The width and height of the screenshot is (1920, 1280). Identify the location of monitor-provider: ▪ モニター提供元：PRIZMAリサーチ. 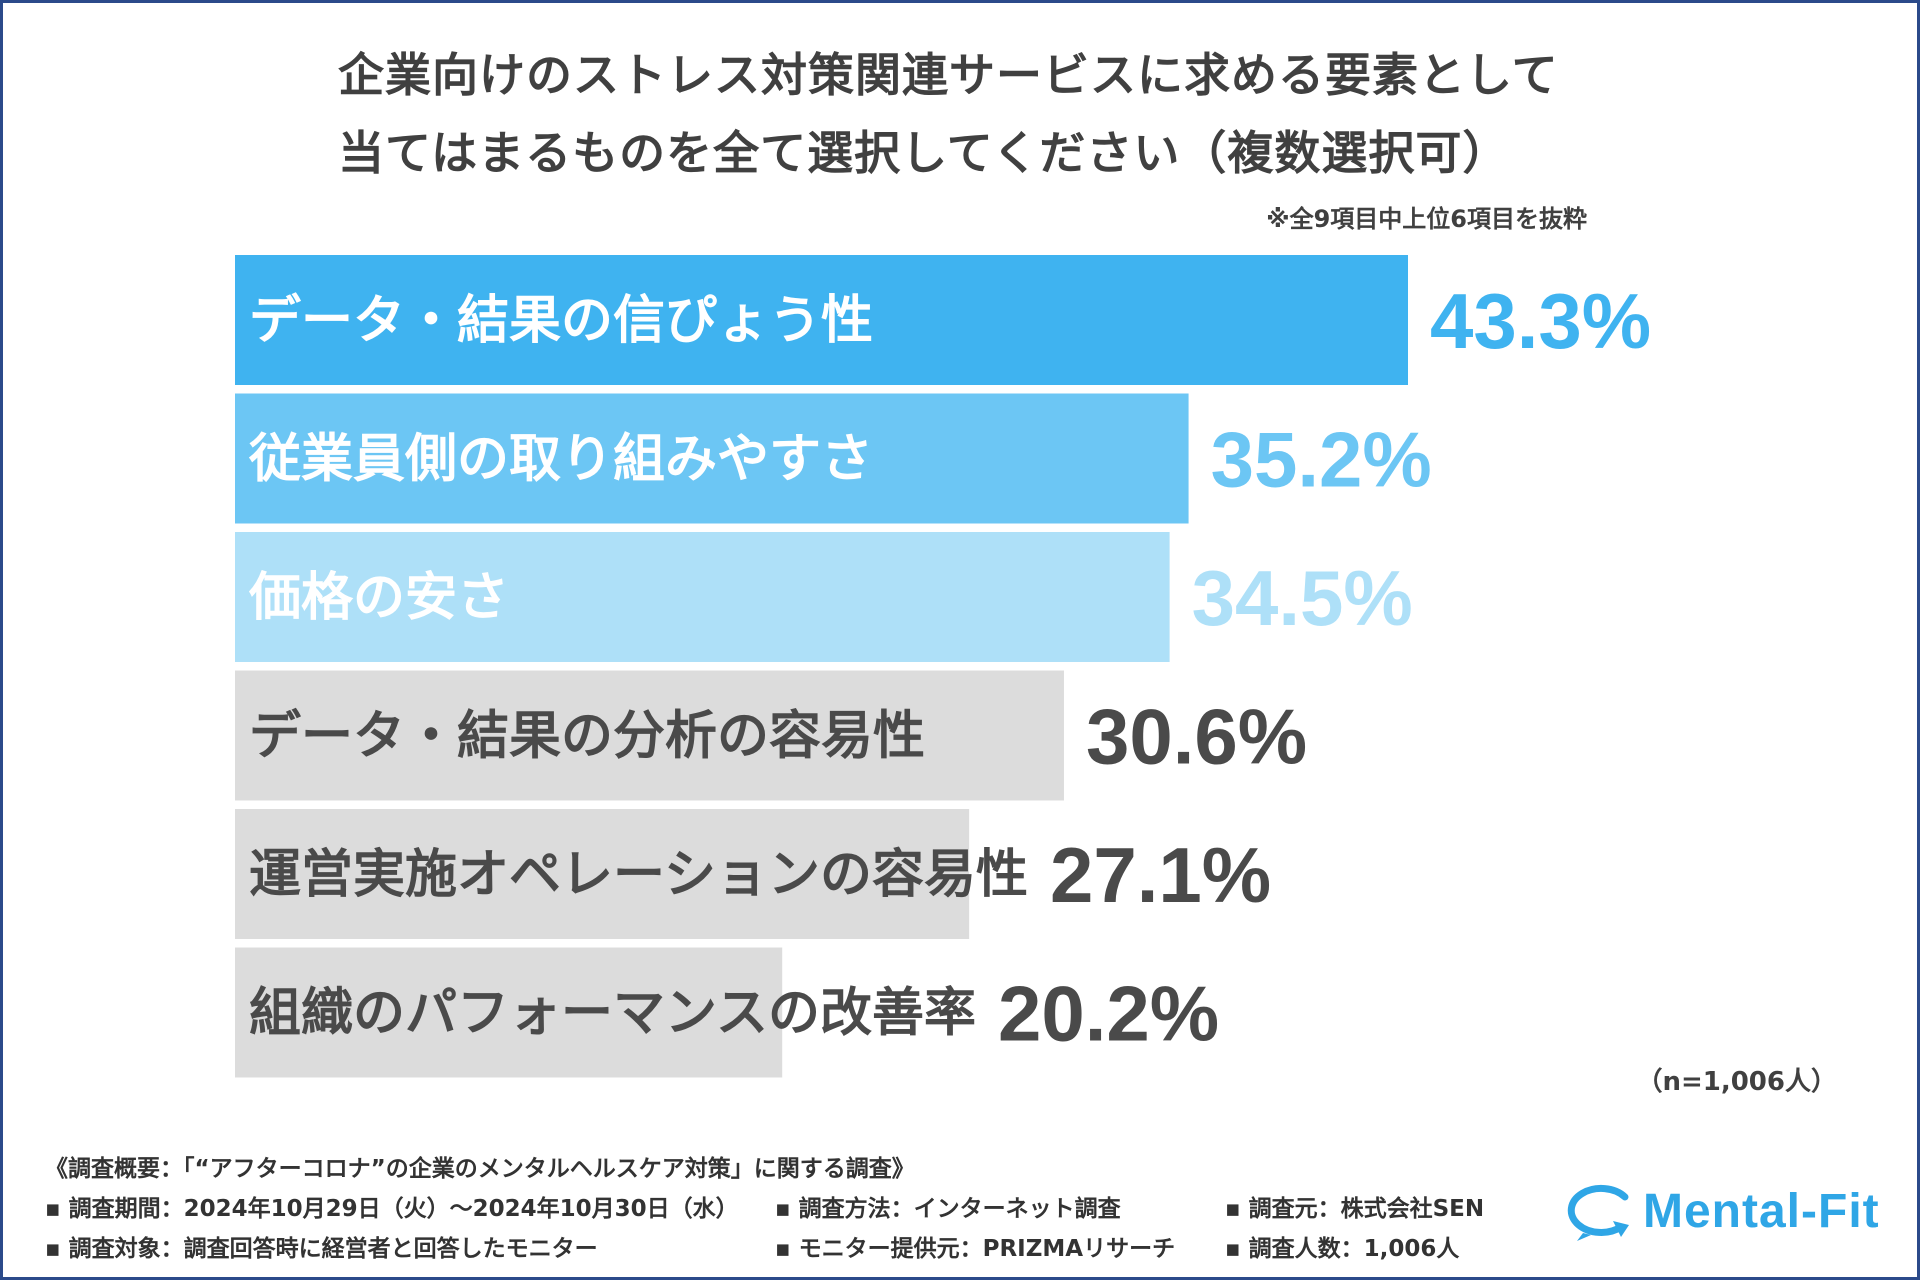
(975, 1249).